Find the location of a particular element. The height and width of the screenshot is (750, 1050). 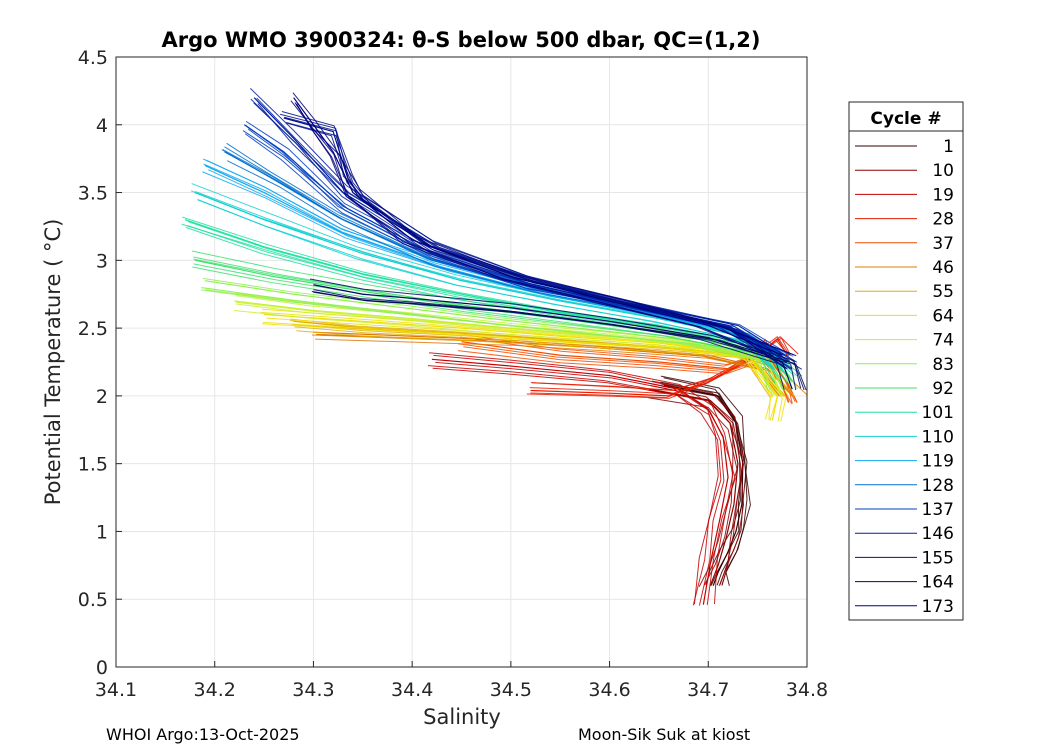

footer-source: WHOI Argo:13-Oct-2025 is located at coordinates (203, 734).